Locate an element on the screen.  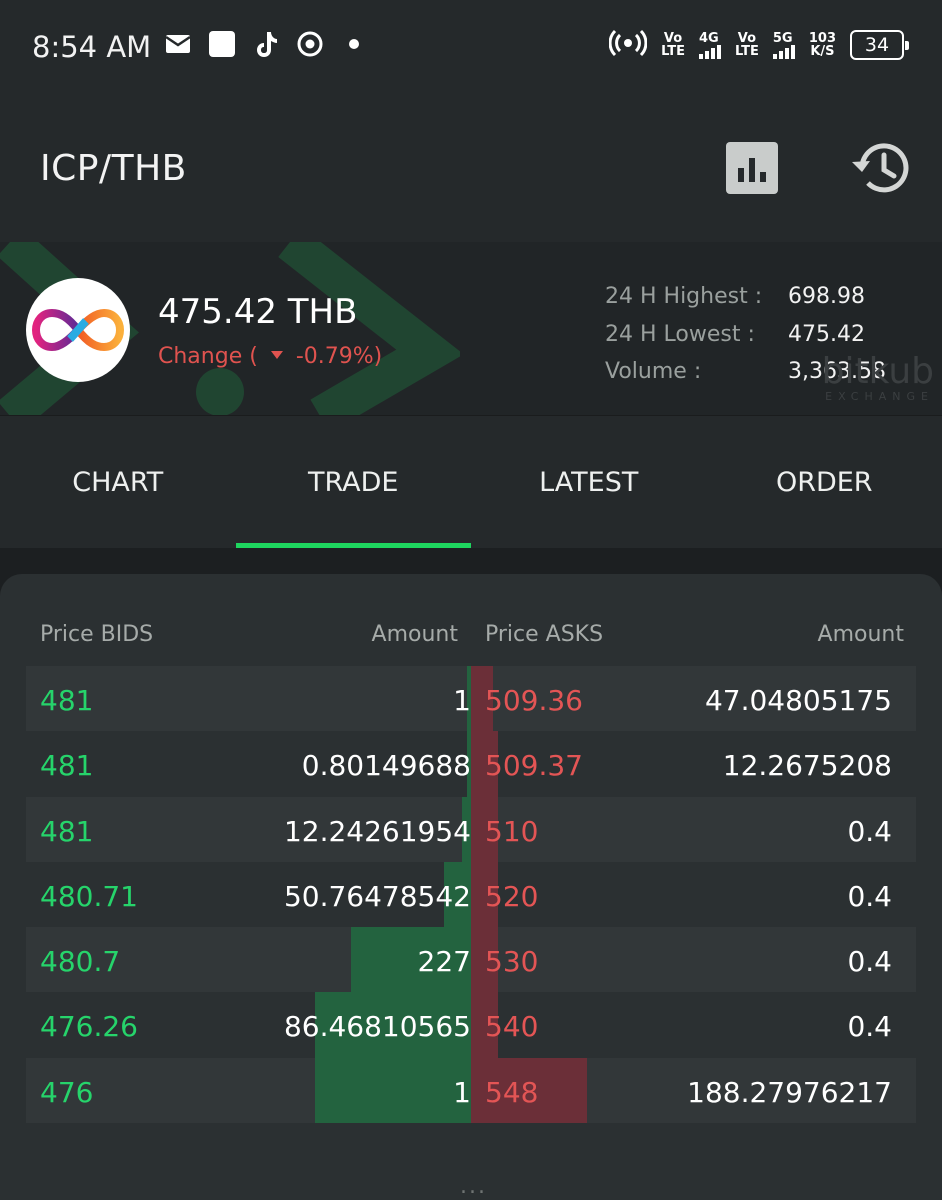
stat-low-label: 24 H Lowest : is located at coordinates (680, 334).